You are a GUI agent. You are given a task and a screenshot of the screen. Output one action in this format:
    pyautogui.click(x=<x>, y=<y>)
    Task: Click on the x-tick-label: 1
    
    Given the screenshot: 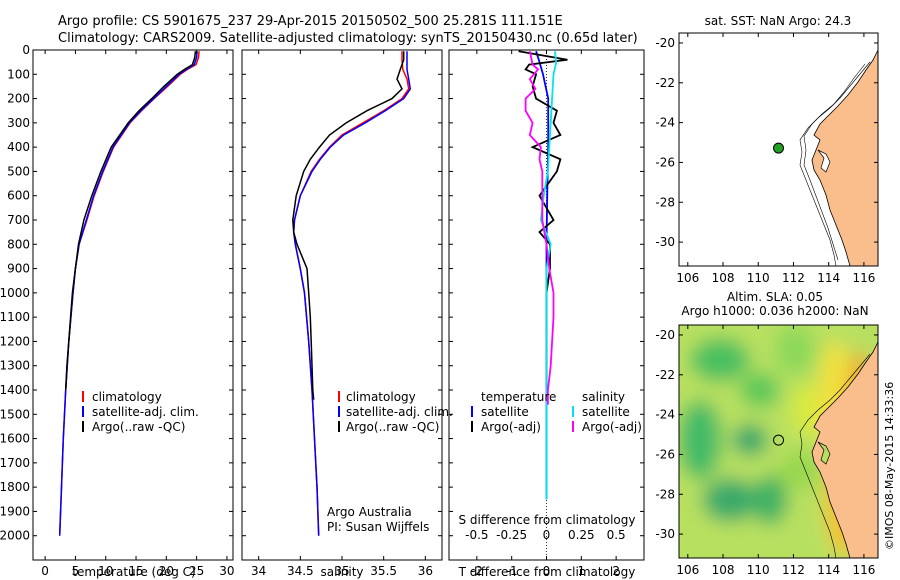 What is the action you would take?
    pyautogui.click(x=582, y=571)
    